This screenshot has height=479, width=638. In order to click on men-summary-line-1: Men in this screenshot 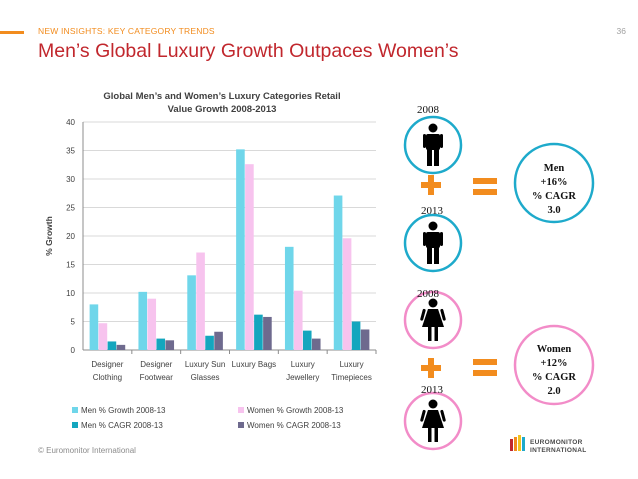, I will do `click(554, 168)`.